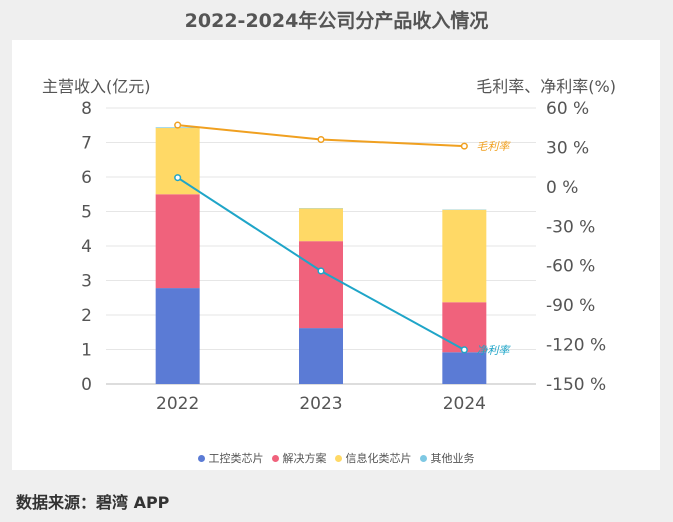 Image resolution: width=673 pixels, height=522 pixels. I want to click on left-tick-label: 5, so click(86, 213).